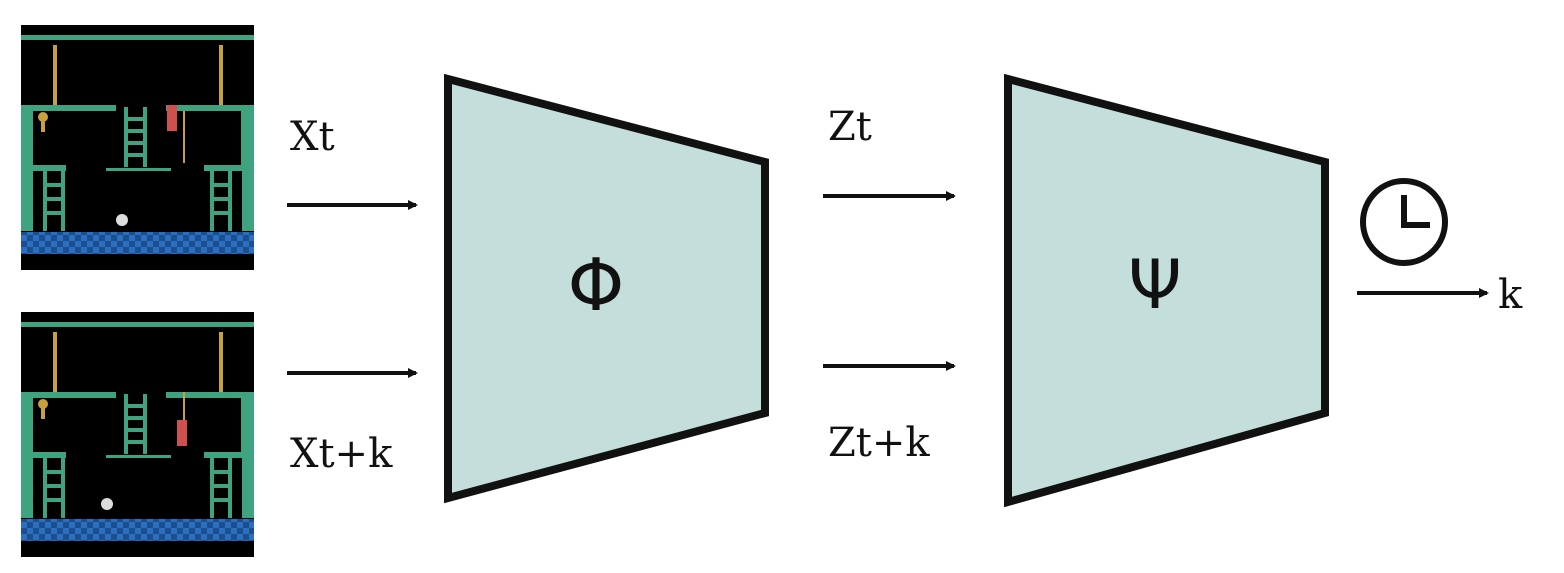 The image size is (1564, 573). I want to click on label-zt-k: Zt+k, so click(879, 443).